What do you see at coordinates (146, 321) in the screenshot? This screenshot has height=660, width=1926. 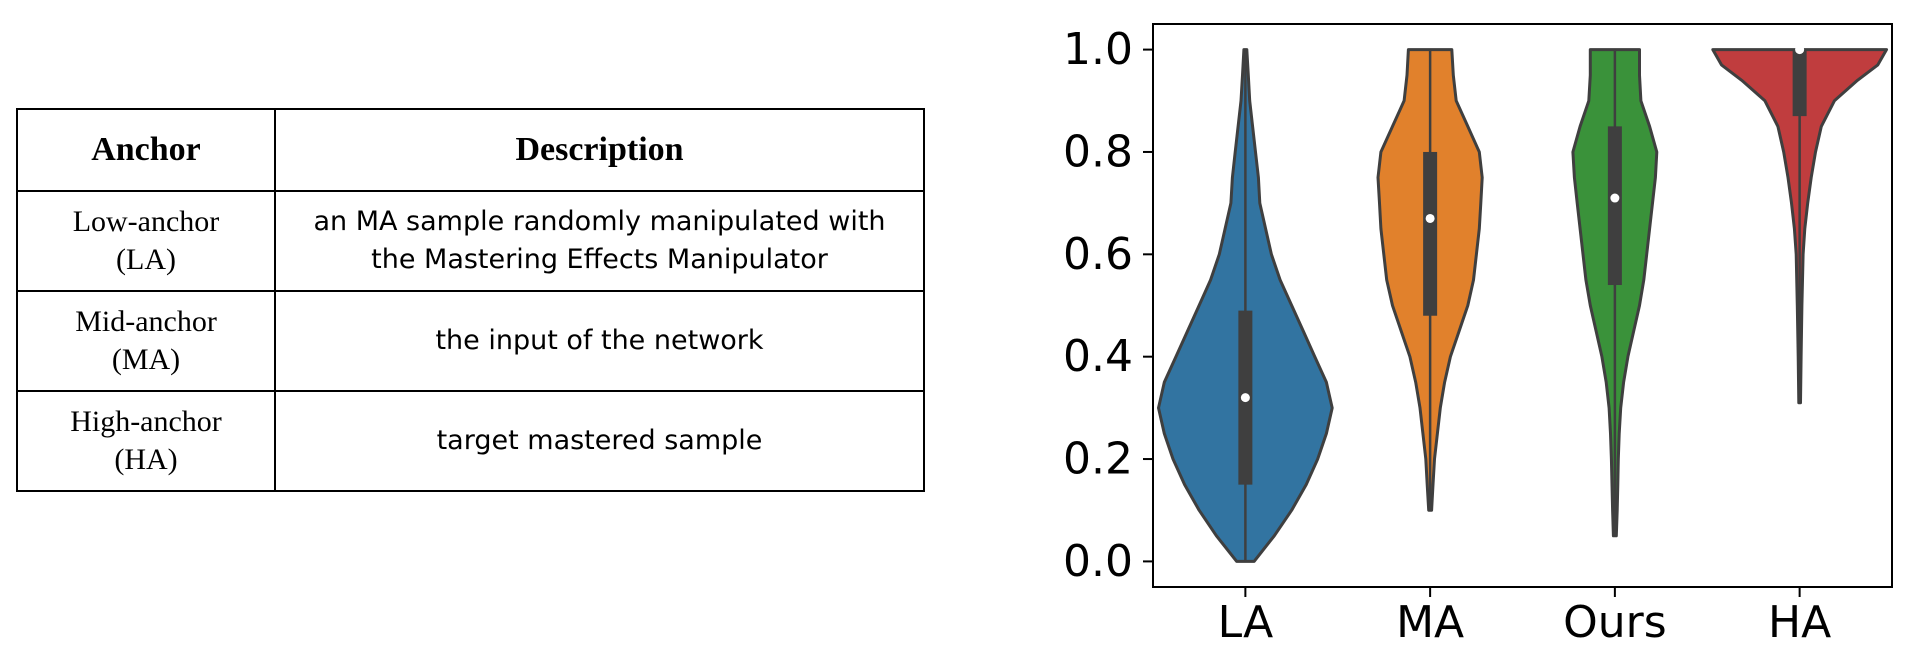 I see `anchor-name: Mid-anchor` at bounding box center [146, 321].